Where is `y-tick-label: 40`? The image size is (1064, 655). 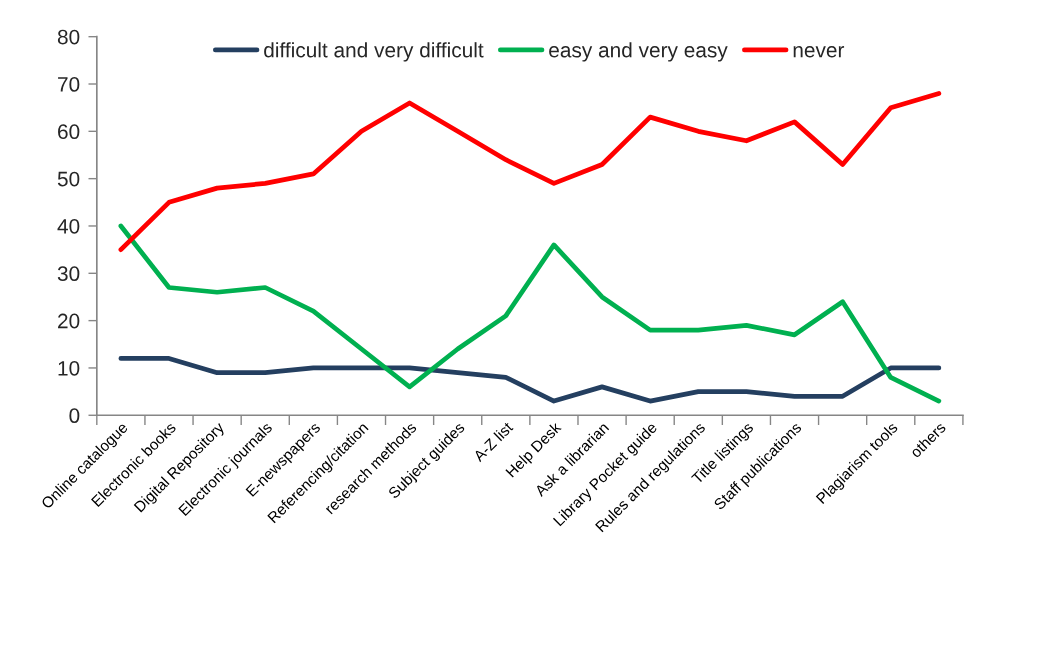
y-tick-label: 40 is located at coordinates (68, 226).